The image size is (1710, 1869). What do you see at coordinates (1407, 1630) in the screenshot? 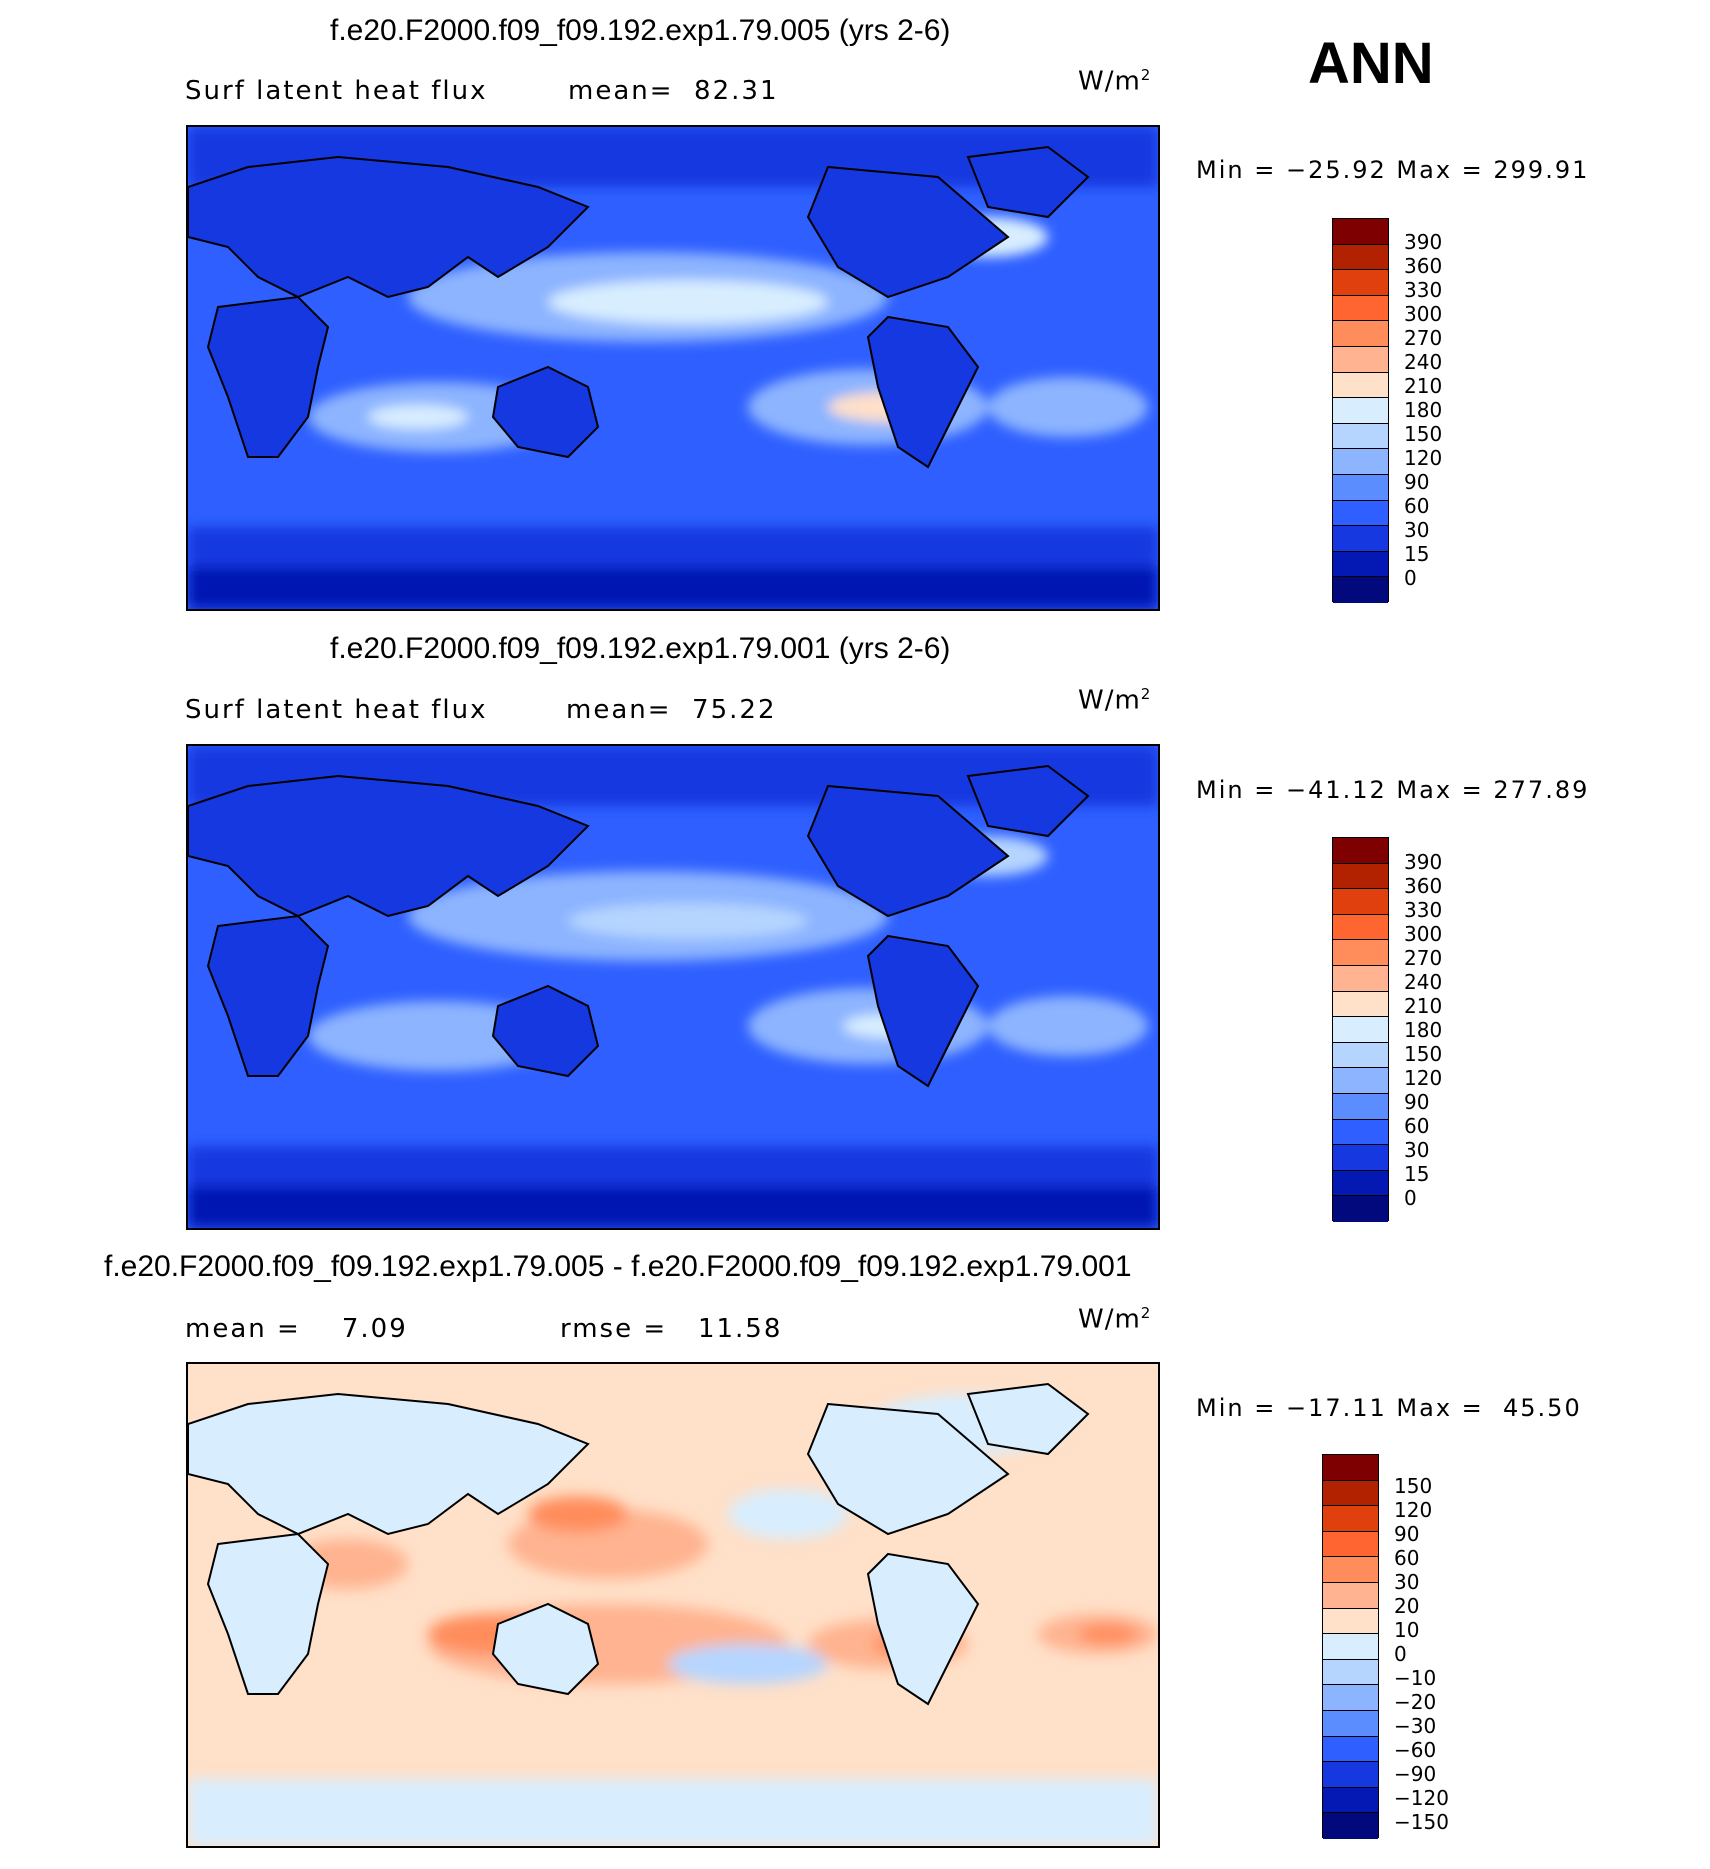
I see `colorbar-label: 10` at bounding box center [1407, 1630].